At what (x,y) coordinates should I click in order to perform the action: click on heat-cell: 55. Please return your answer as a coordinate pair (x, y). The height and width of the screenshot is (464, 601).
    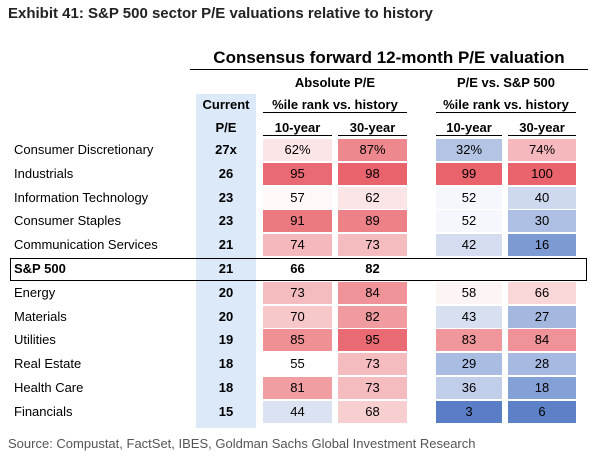
    Looking at the image, I should click on (297, 364).